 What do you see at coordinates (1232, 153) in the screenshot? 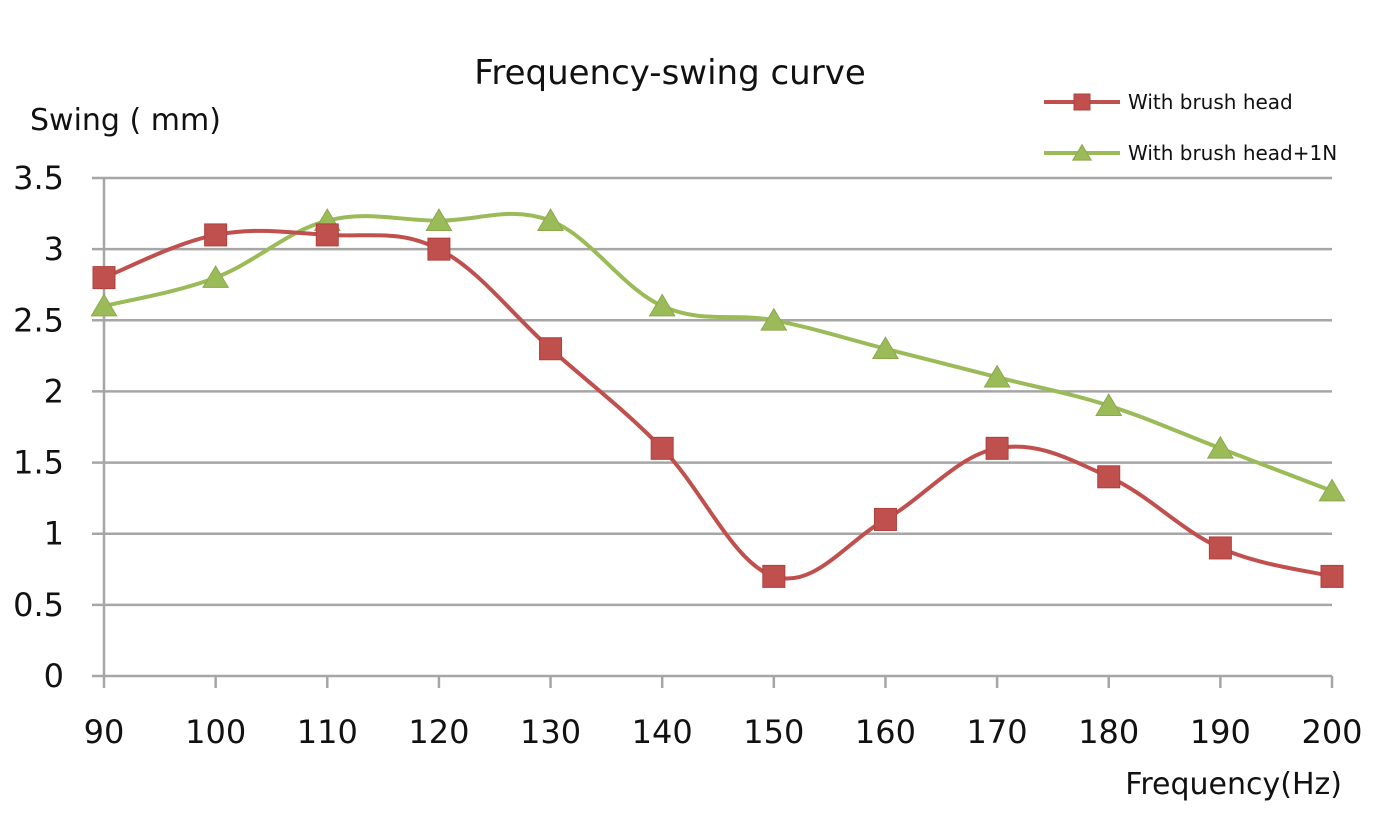
I see `legend-label: With brush head+1N` at bounding box center [1232, 153].